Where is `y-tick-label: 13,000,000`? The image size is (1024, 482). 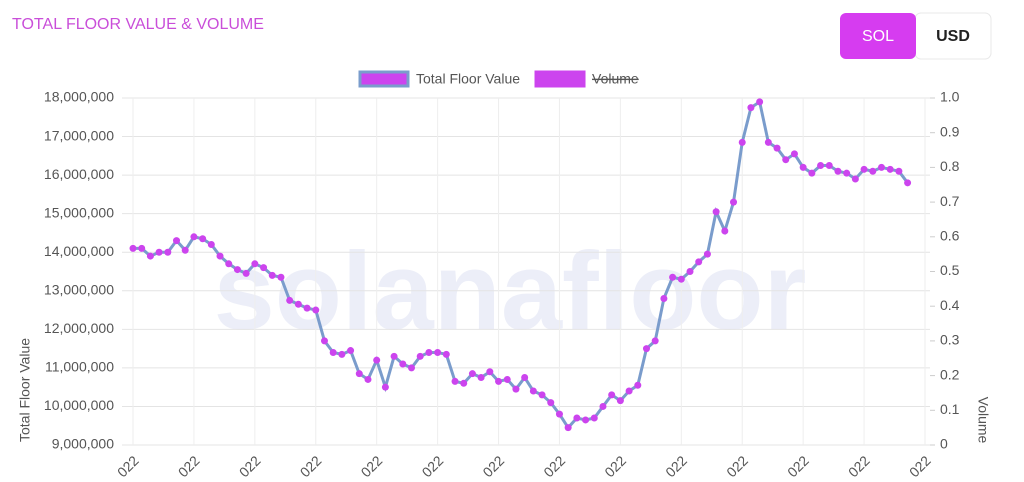
y-tick-label: 13,000,000 is located at coordinates (79, 289).